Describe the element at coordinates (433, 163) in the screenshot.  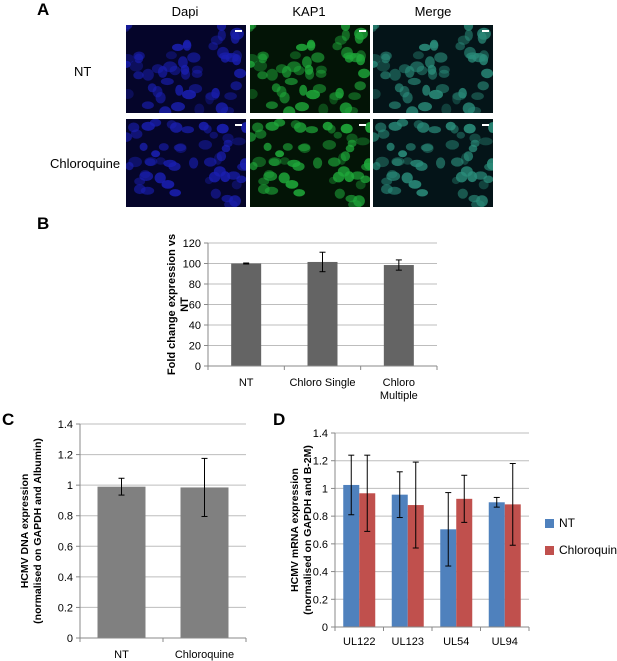
I see `micrograph-merge-chloroquine` at that location.